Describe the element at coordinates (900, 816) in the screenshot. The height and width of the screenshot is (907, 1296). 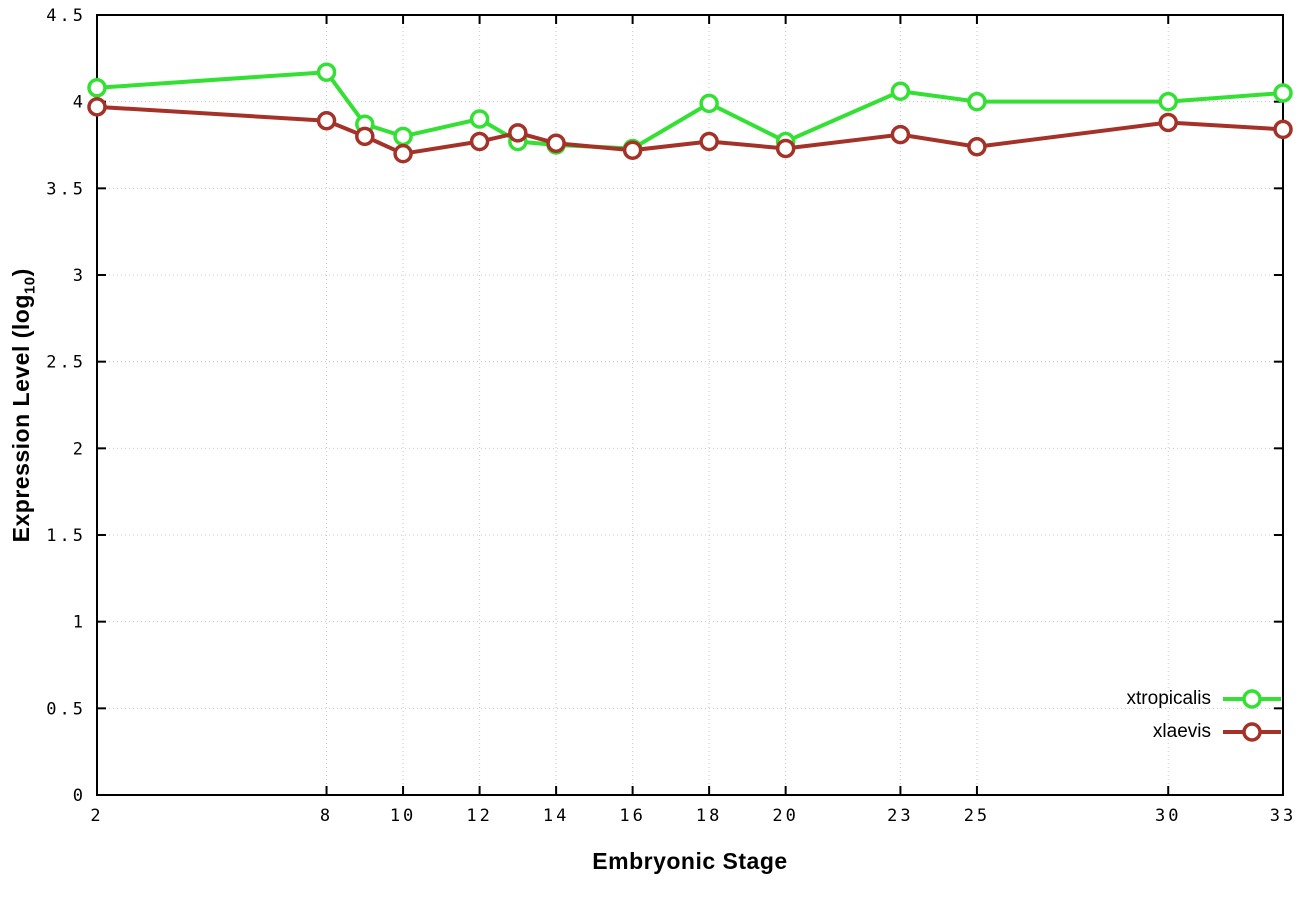
I see `x-tick-label: 23` at that location.